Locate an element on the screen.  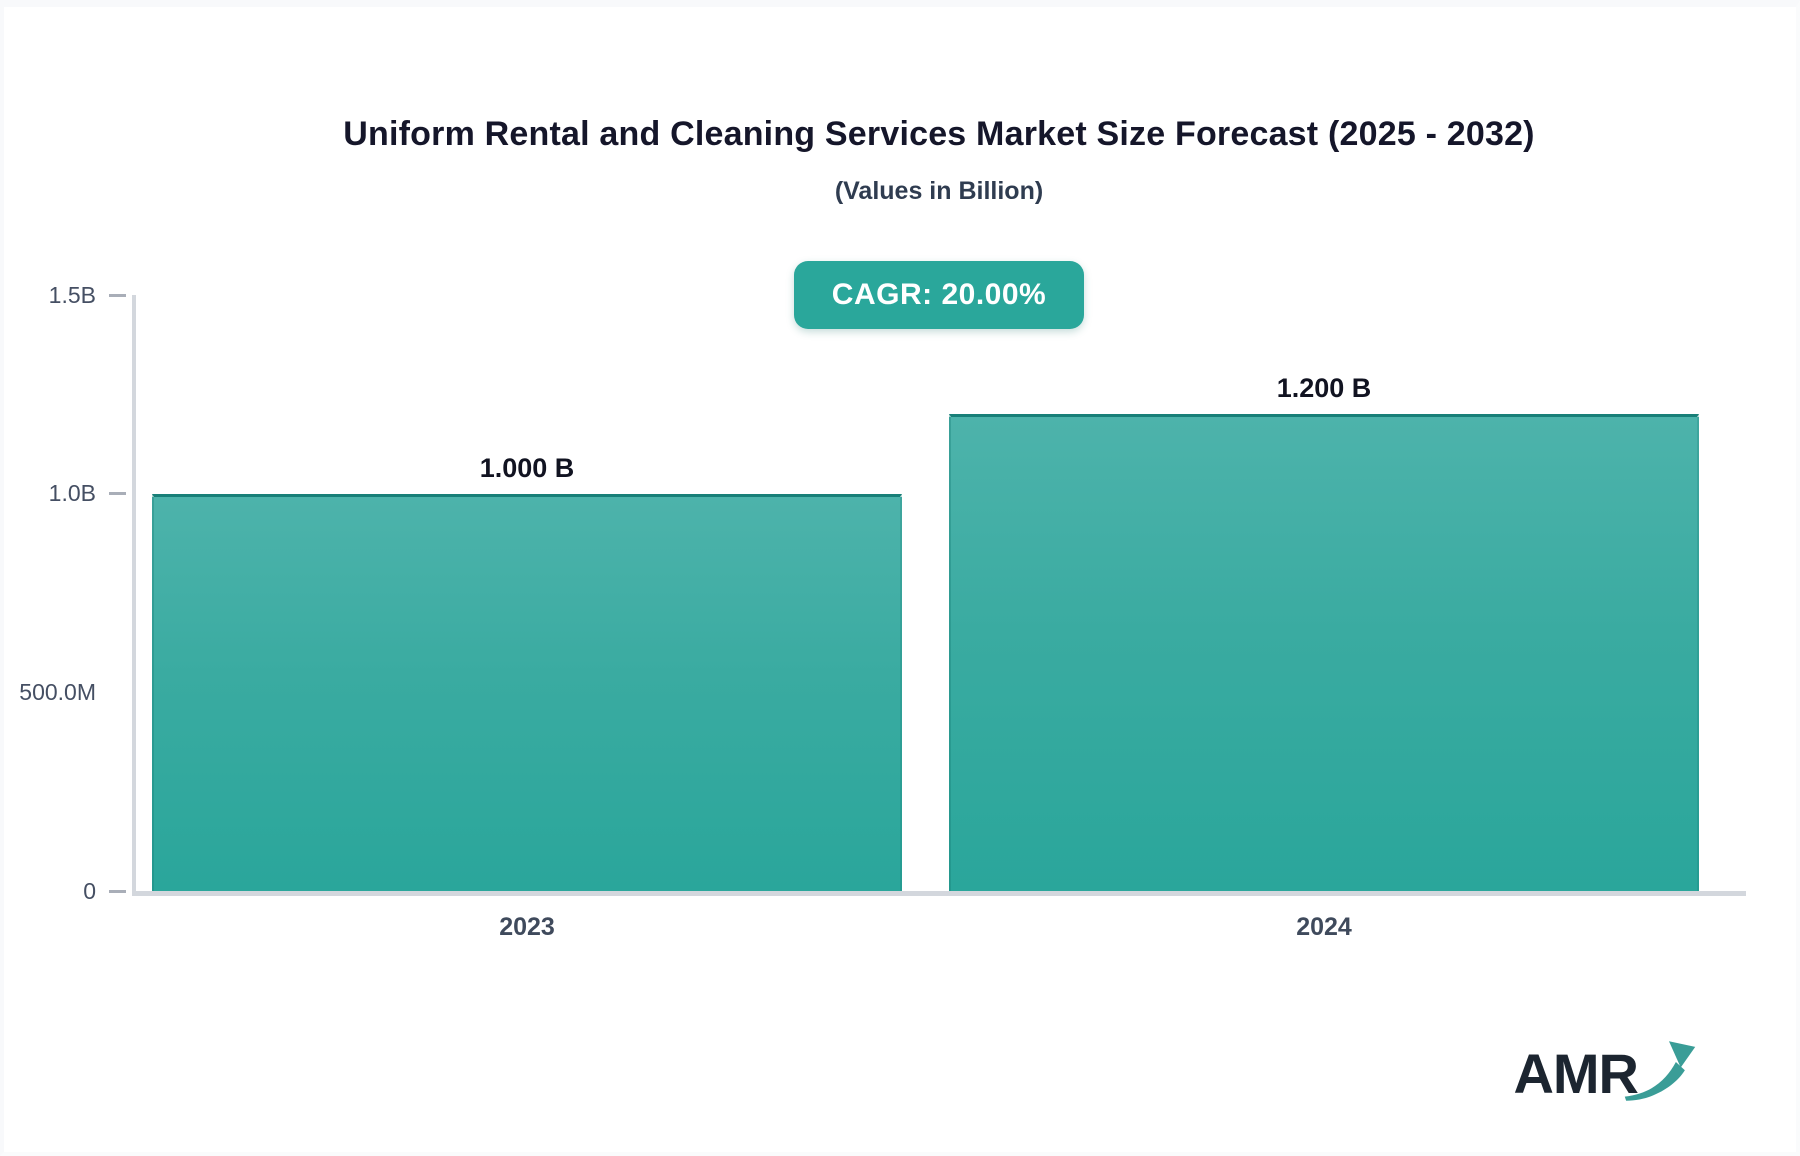
amr-logo: AMR is located at coordinates (1605, 1073).